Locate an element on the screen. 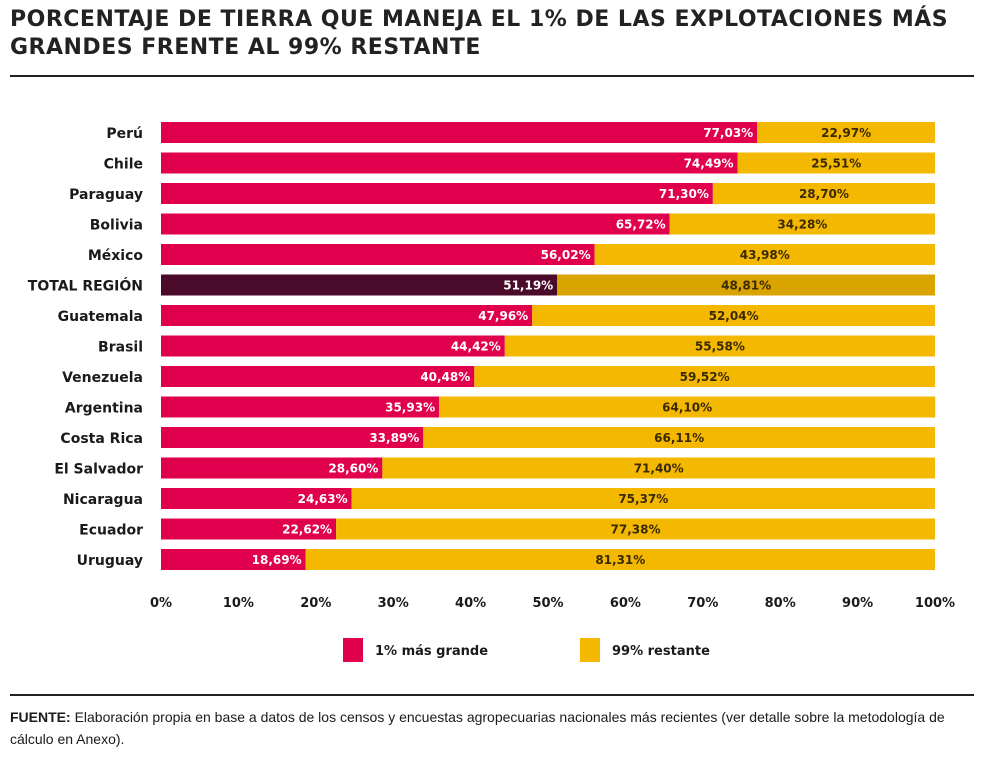  category-label-5: TOTAL REGIÓN is located at coordinates (85, 286).